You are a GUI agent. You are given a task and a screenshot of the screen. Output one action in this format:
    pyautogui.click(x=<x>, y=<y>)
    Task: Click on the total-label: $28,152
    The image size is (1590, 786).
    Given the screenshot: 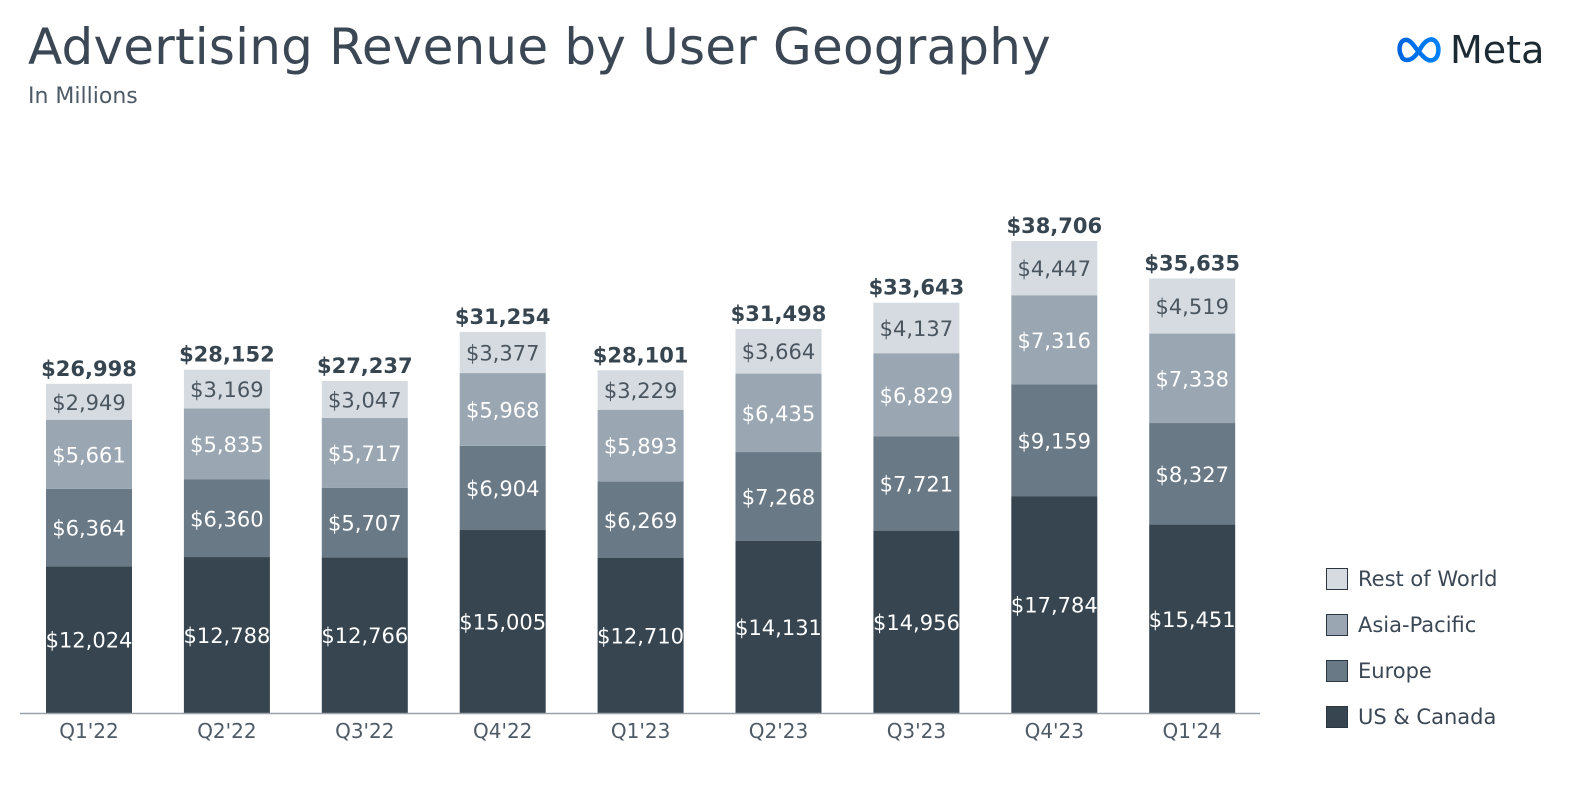 What is the action you would take?
    pyautogui.click(x=227, y=355)
    